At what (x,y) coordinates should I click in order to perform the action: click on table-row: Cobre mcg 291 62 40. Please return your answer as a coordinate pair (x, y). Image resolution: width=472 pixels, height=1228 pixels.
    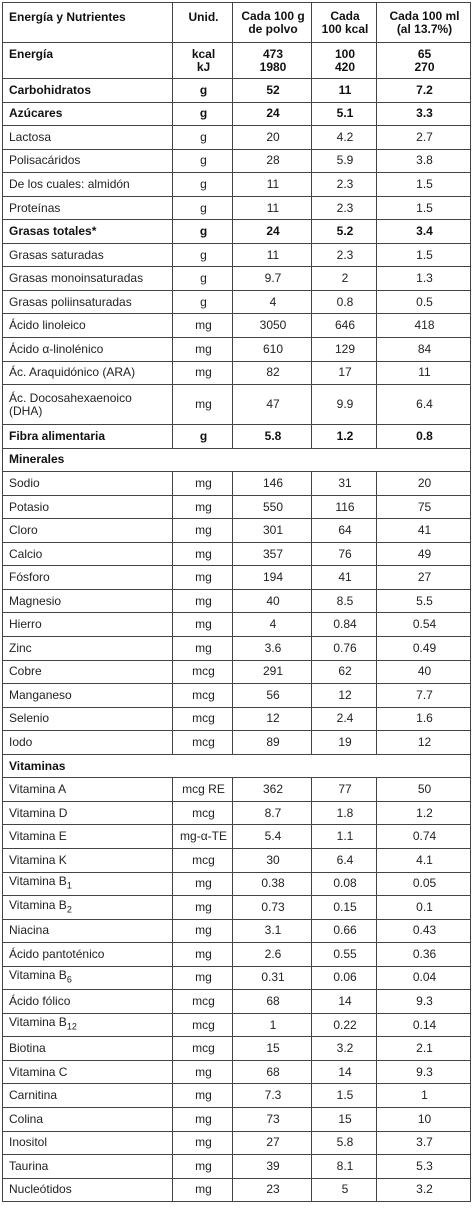
    Looking at the image, I should click on (236, 672).